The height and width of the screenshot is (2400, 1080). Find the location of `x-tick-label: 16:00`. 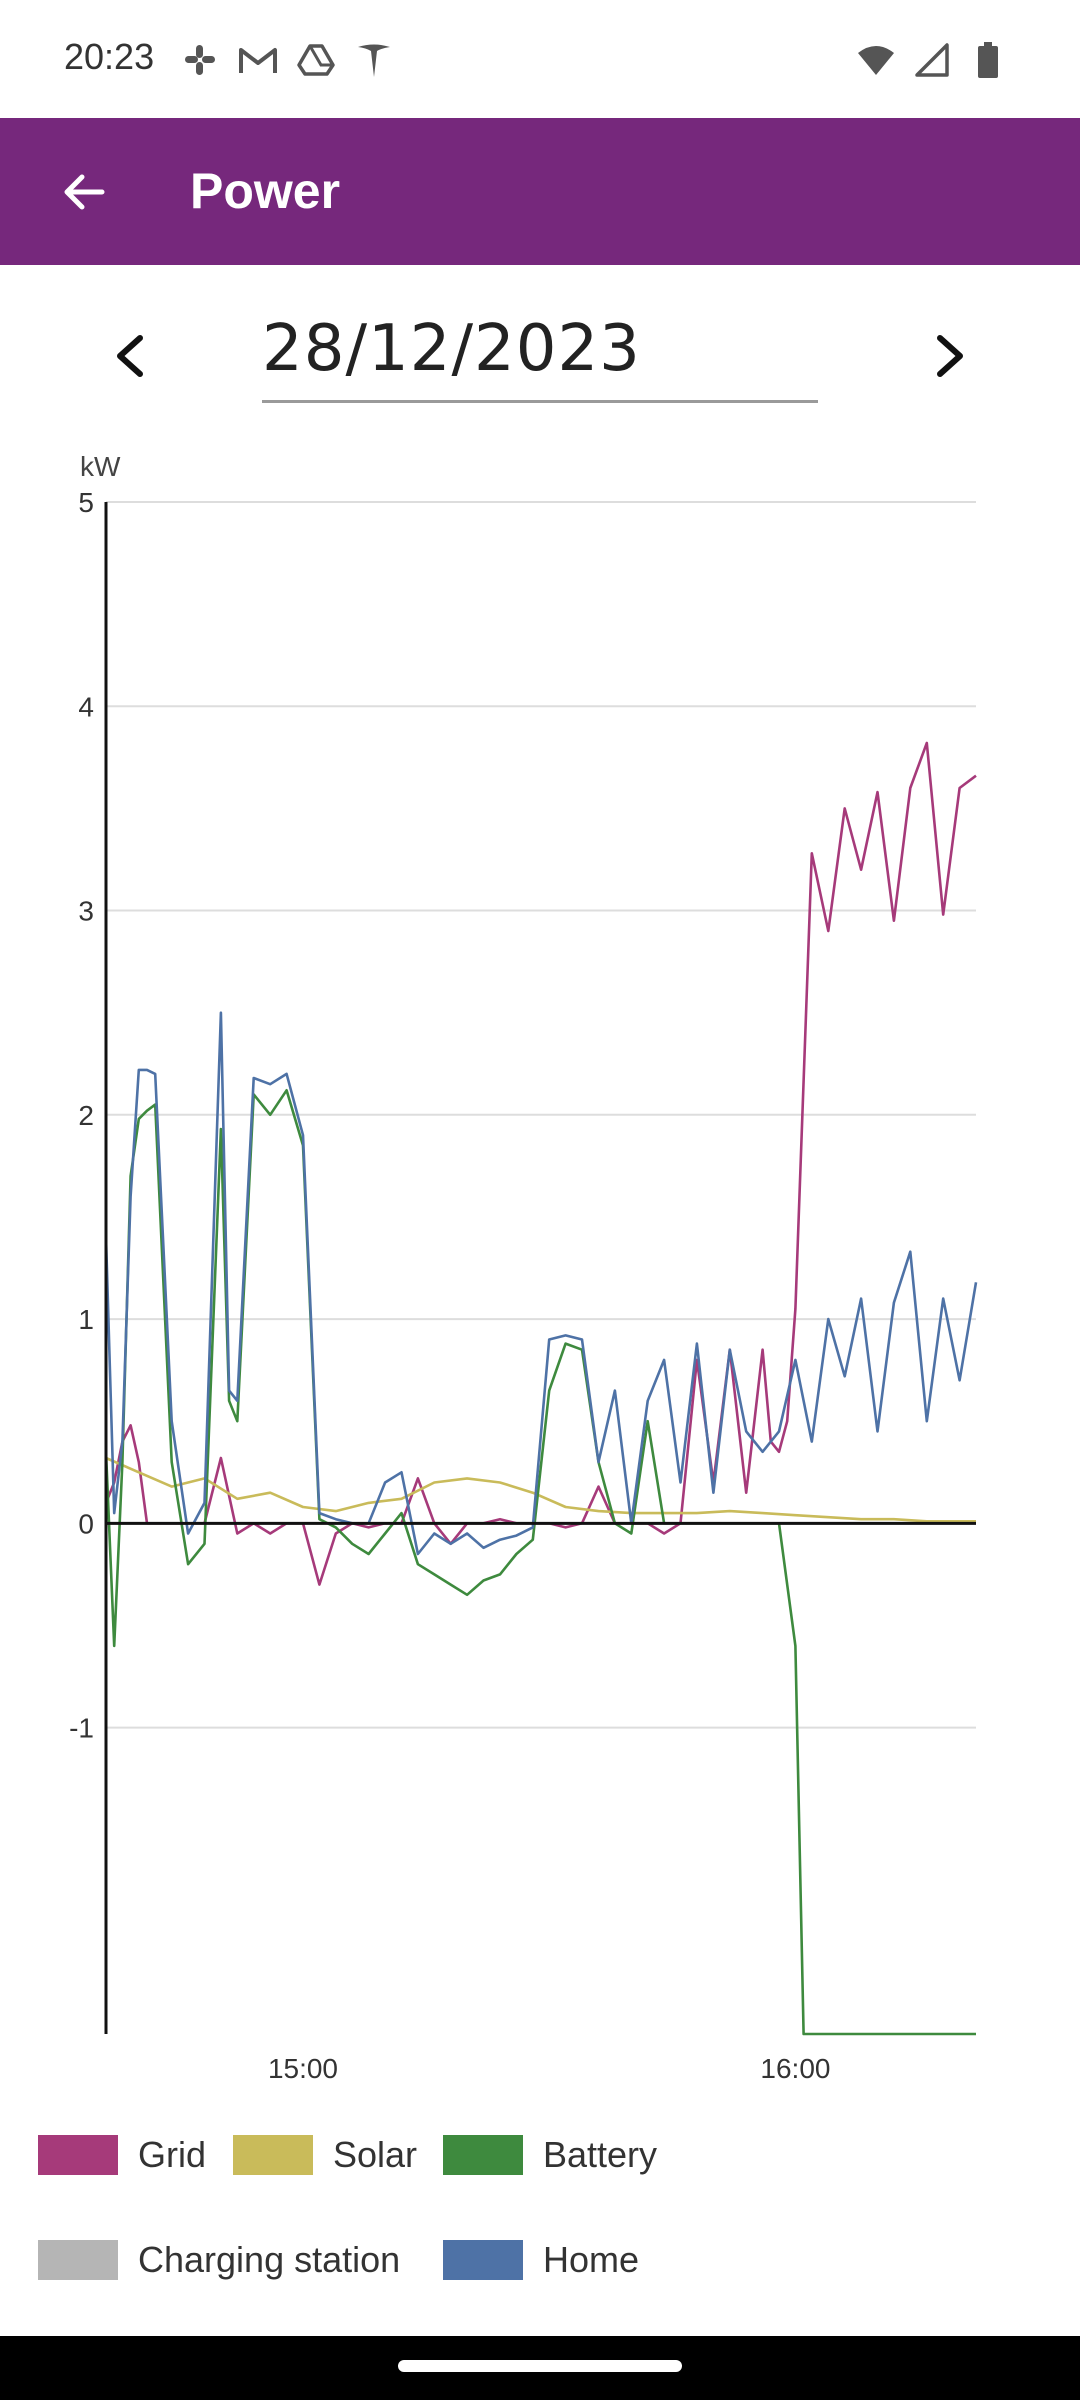

x-tick-label: 16:00 is located at coordinates (795, 2068).